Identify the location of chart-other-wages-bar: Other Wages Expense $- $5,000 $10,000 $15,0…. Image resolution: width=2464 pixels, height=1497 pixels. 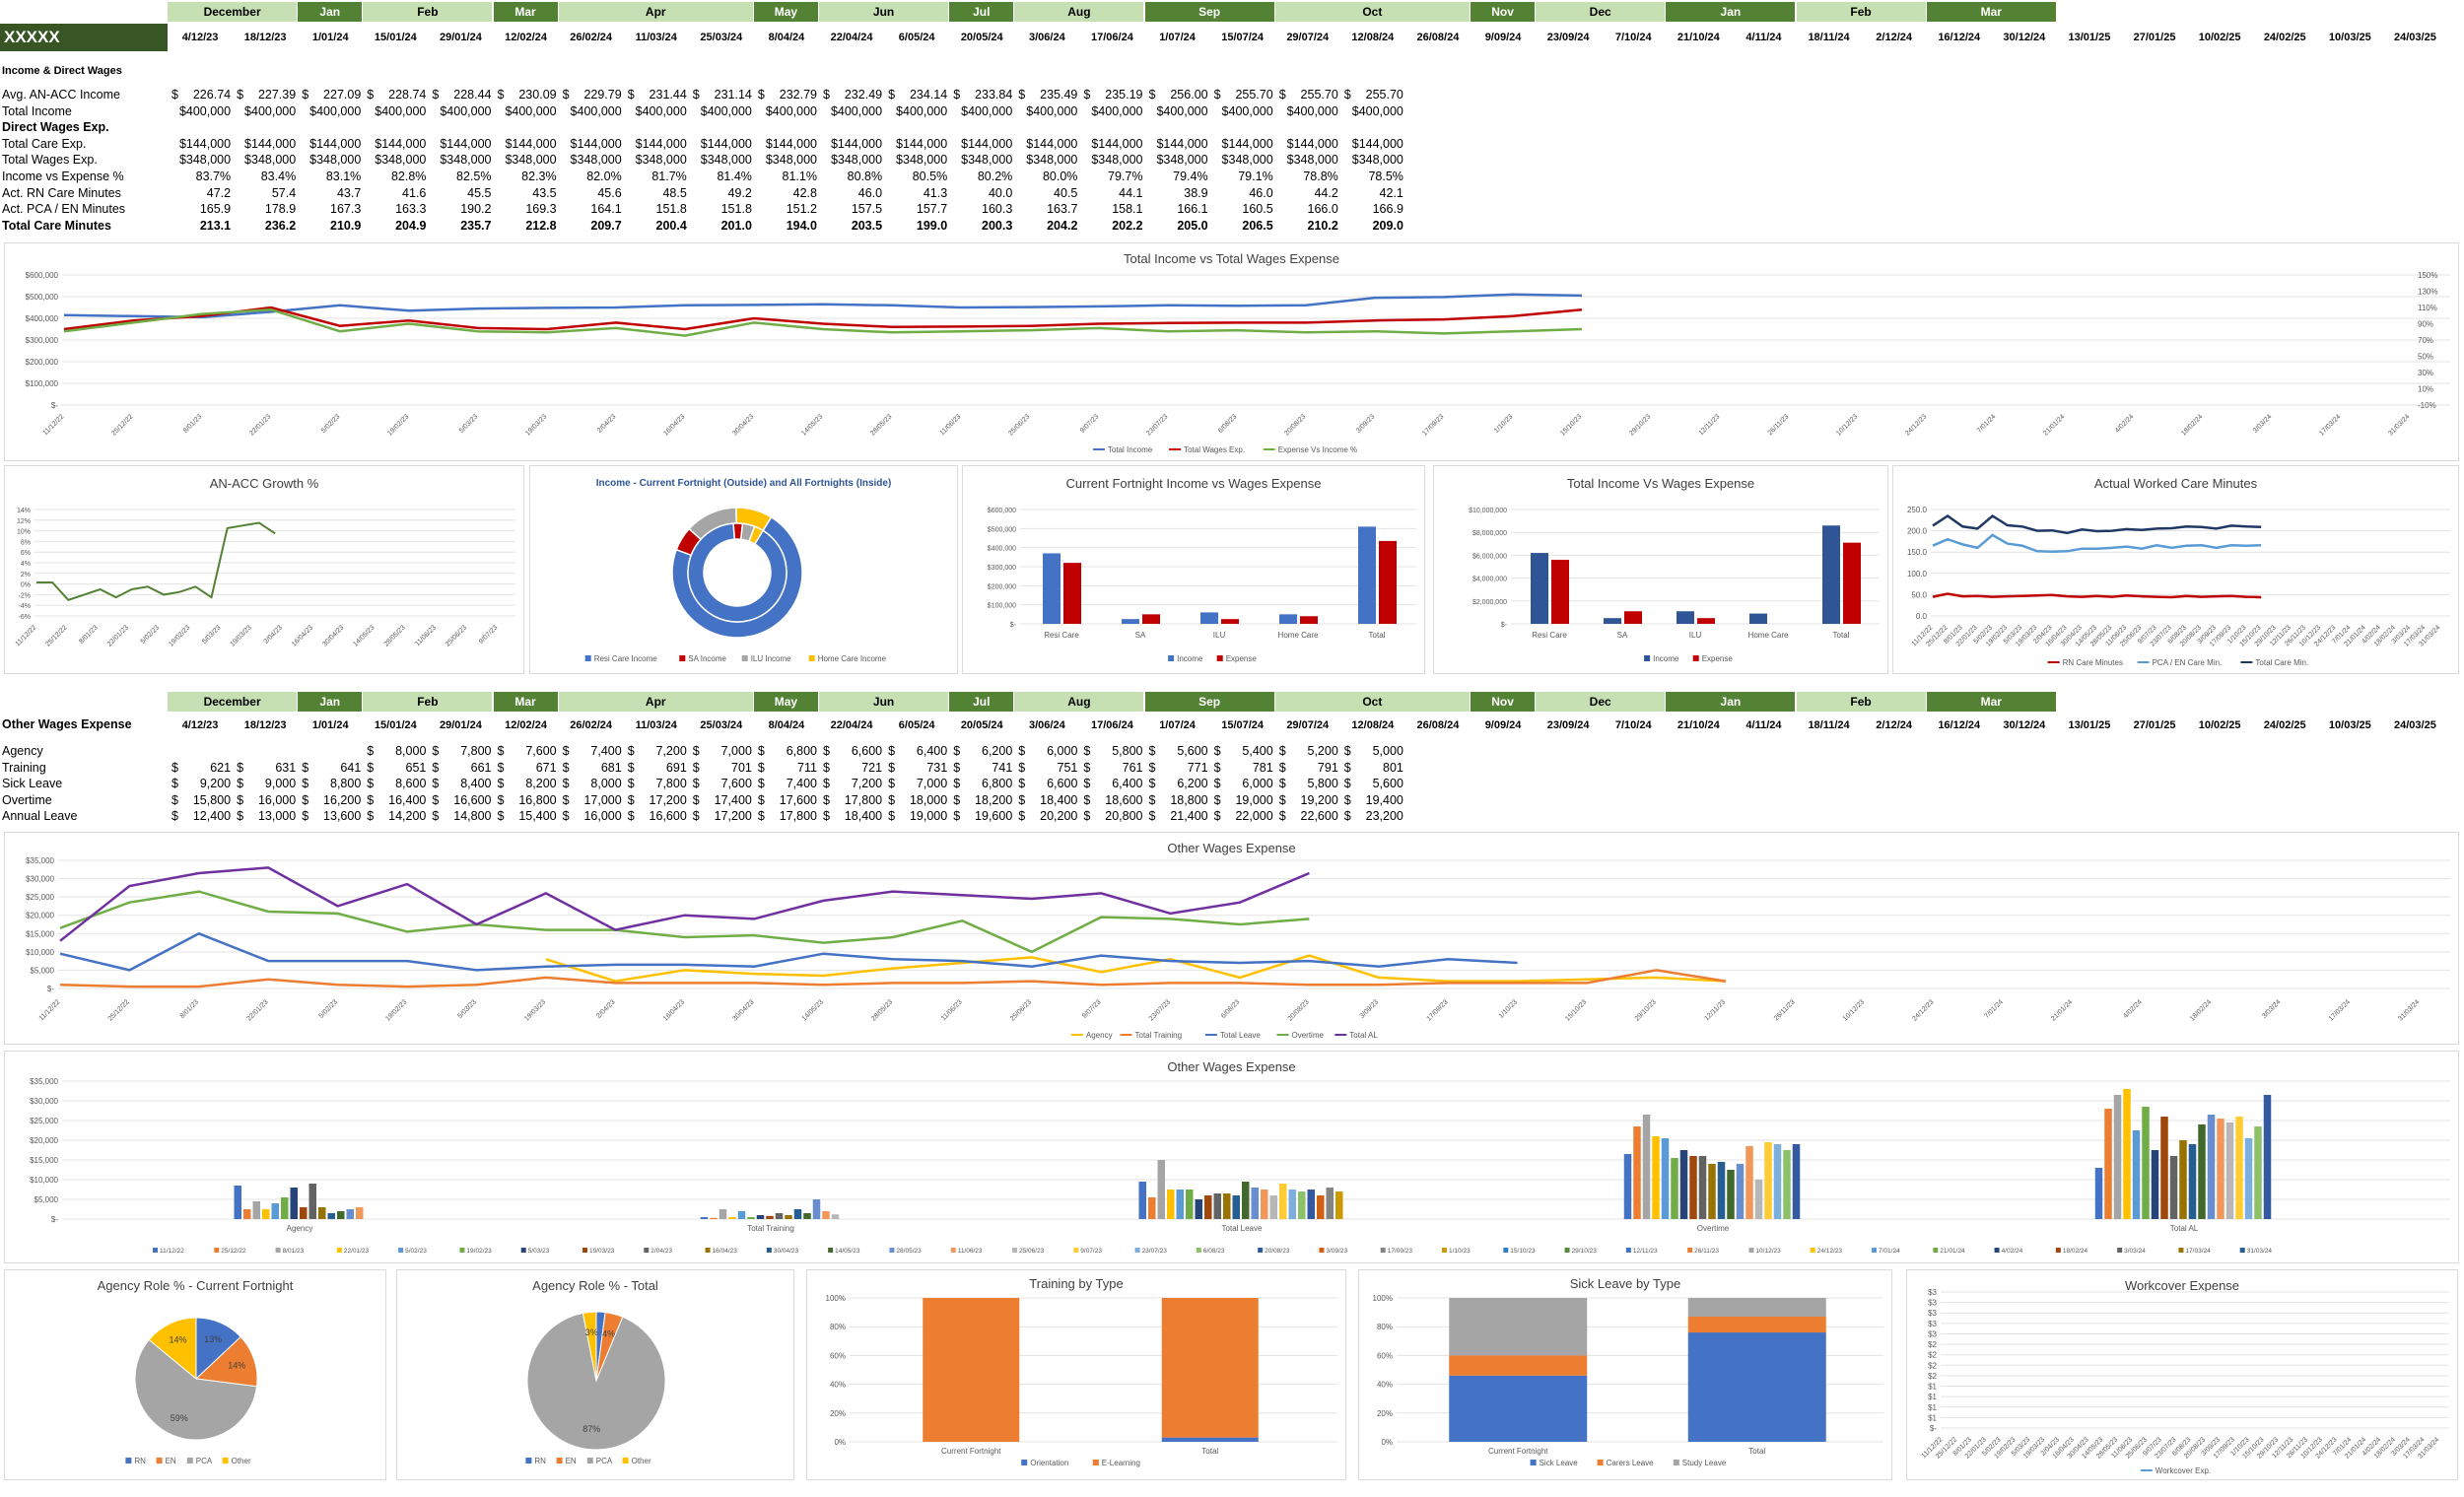
(1231, 1157).